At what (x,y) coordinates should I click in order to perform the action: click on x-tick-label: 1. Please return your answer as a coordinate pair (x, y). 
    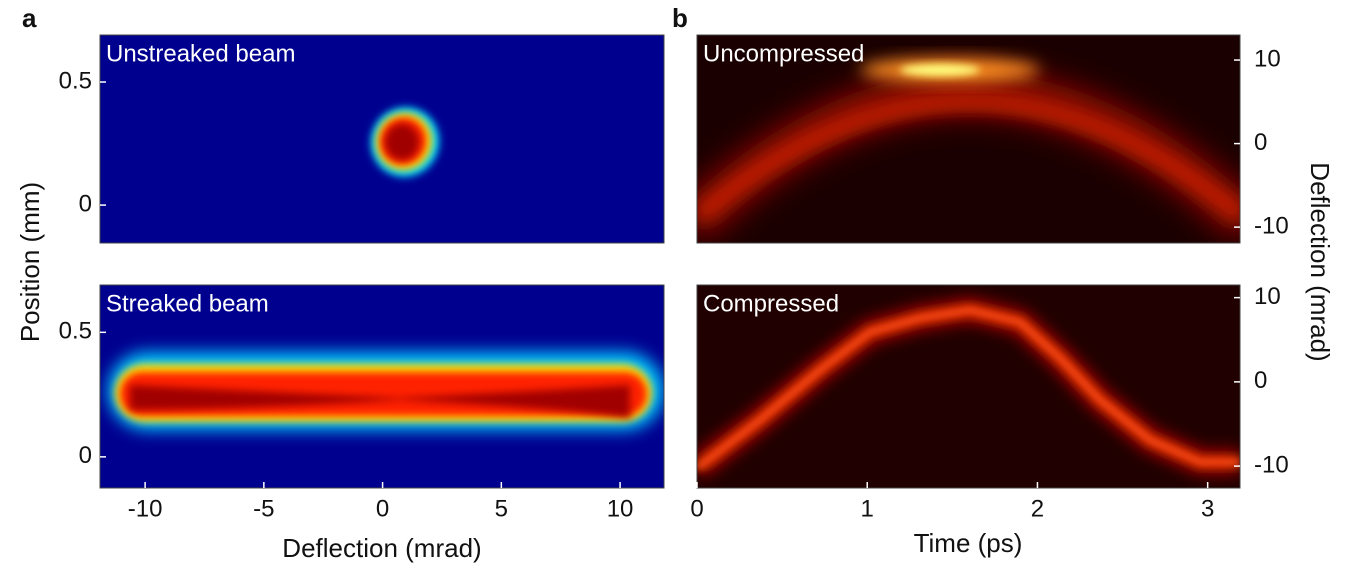
    Looking at the image, I should click on (867, 508).